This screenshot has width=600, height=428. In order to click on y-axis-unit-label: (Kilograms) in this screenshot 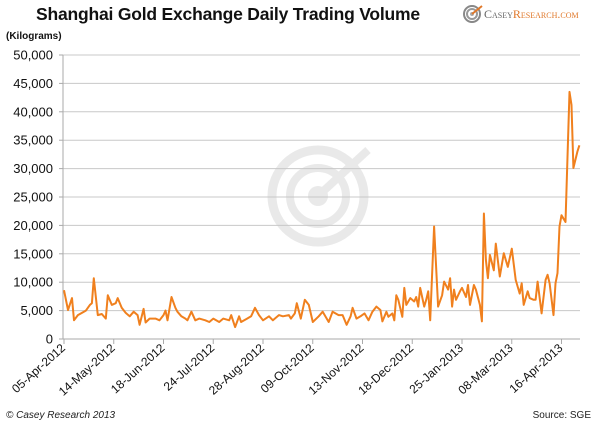, I will do `click(34, 36)`.